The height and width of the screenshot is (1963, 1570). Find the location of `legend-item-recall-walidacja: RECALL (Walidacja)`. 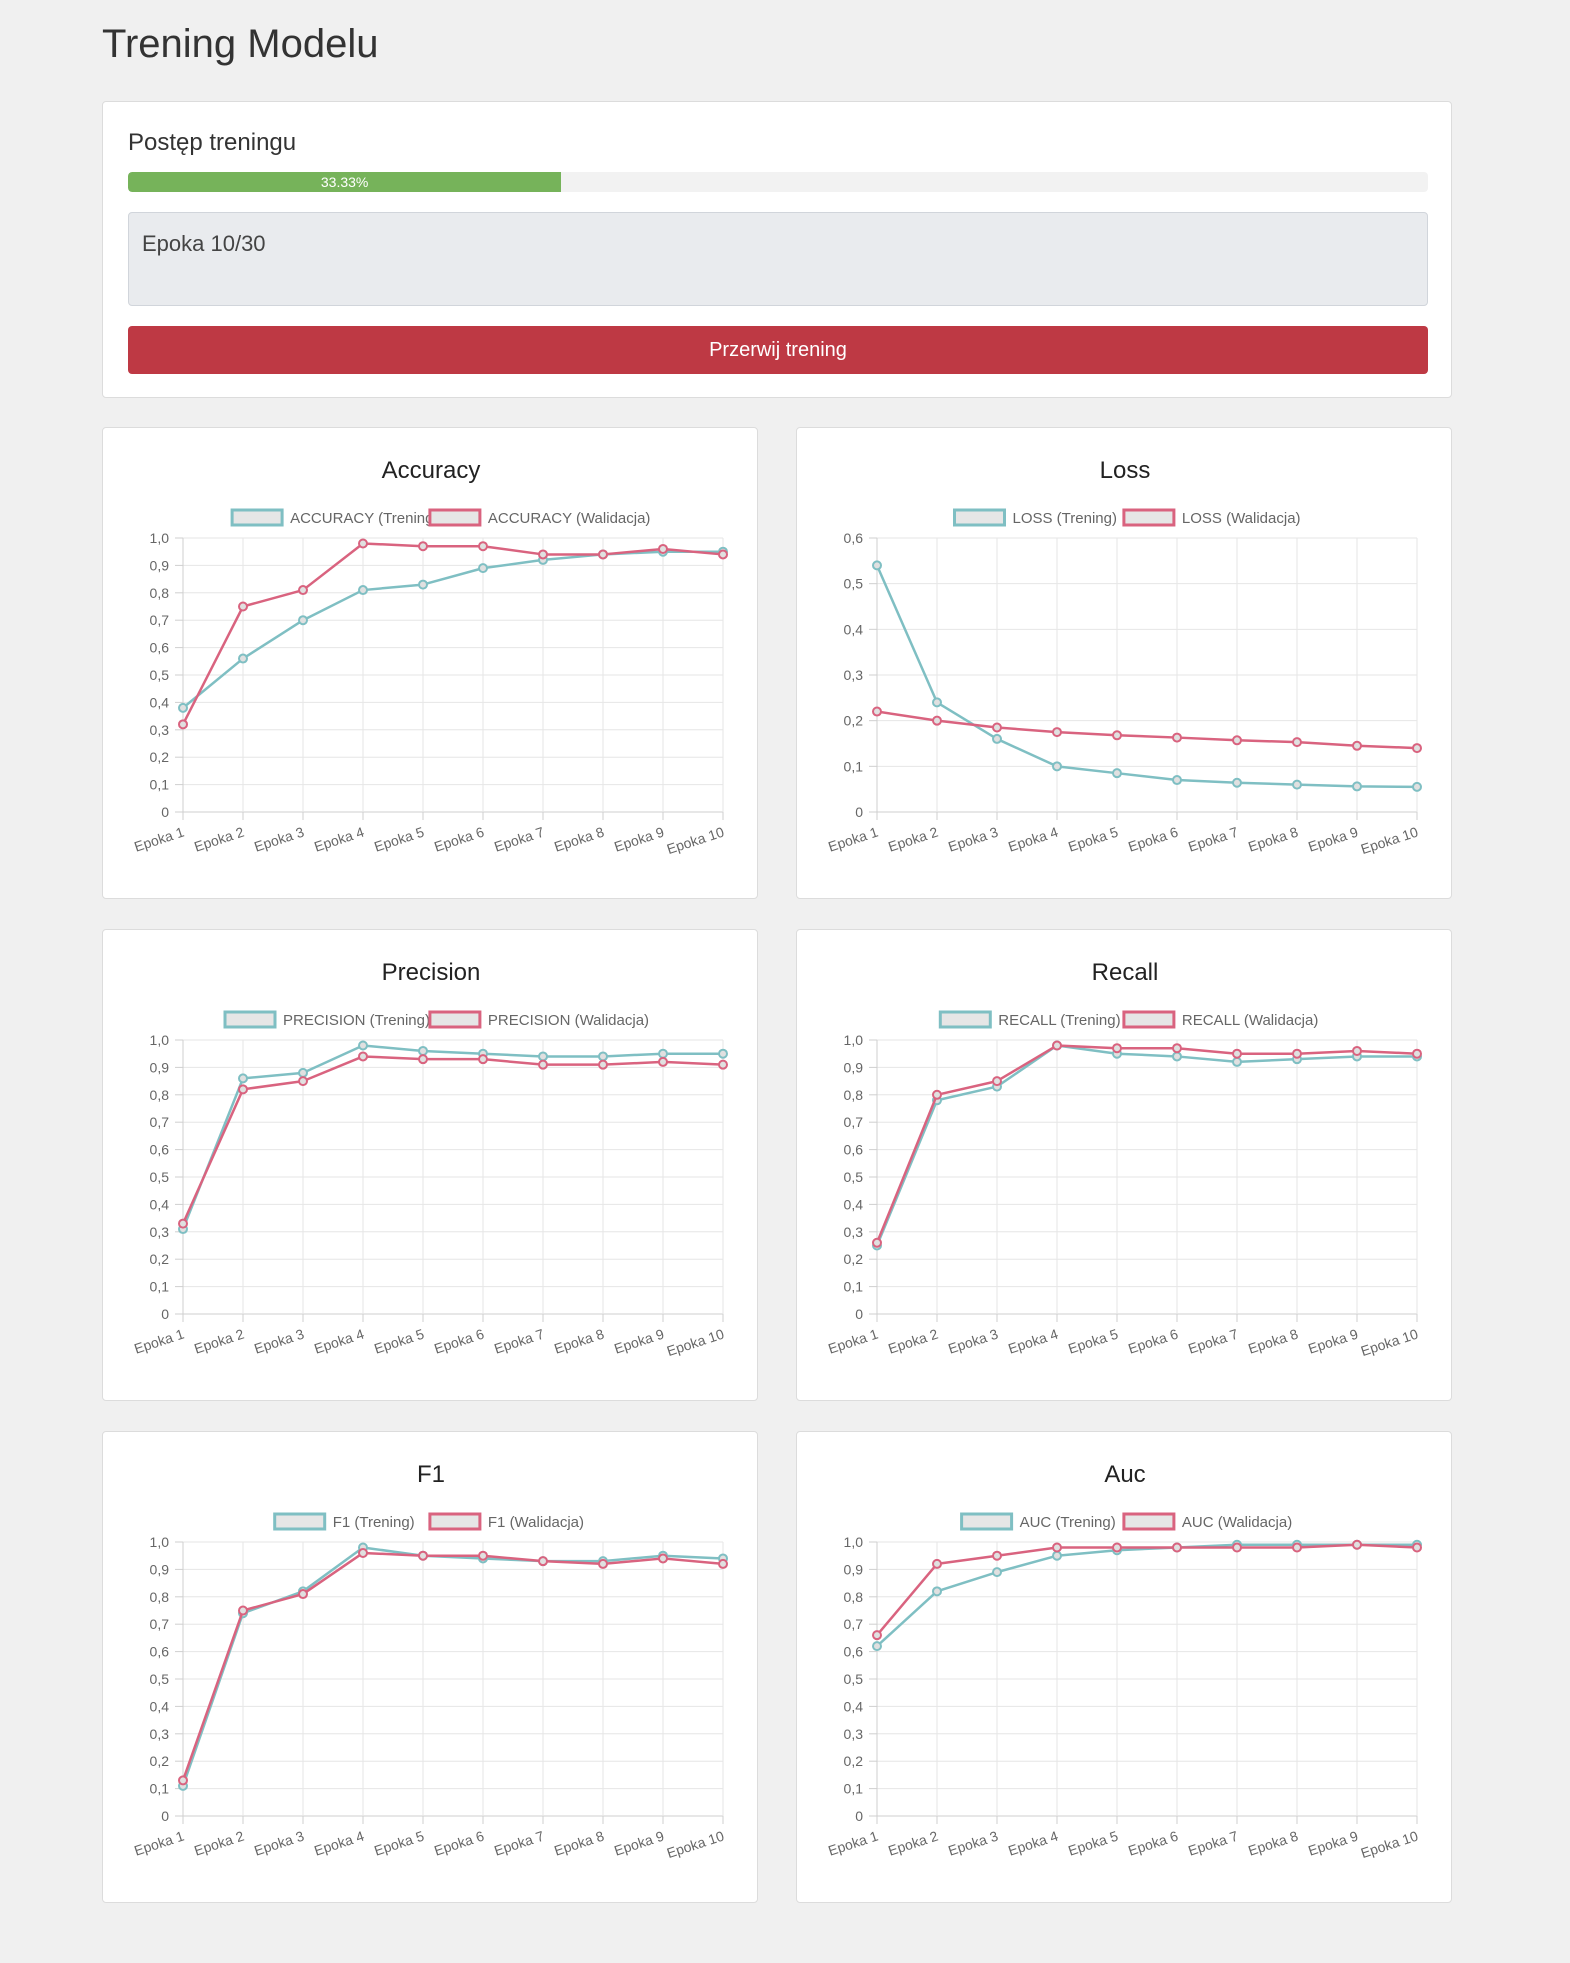

legend-item-recall-walidacja: RECALL (Walidacja) is located at coordinates (1220, 1019).